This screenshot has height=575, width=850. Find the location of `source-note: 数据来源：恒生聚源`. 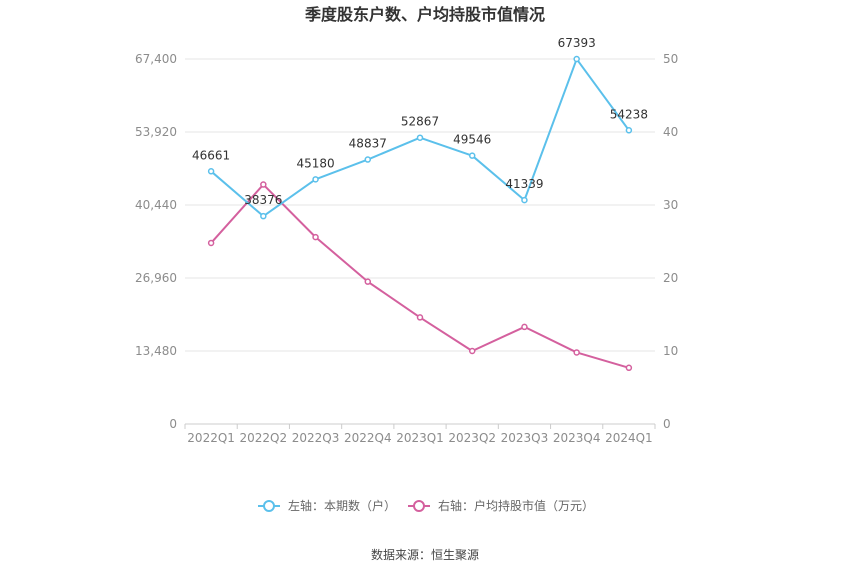

source-note: 数据来源：恒生聚源 is located at coordinates (425, 554).